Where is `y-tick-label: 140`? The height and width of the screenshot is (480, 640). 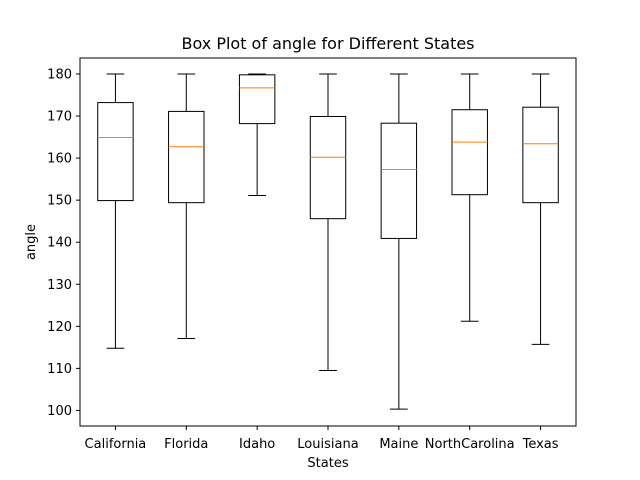 y-tick-label: 140 is located at coordinates (59, 243).